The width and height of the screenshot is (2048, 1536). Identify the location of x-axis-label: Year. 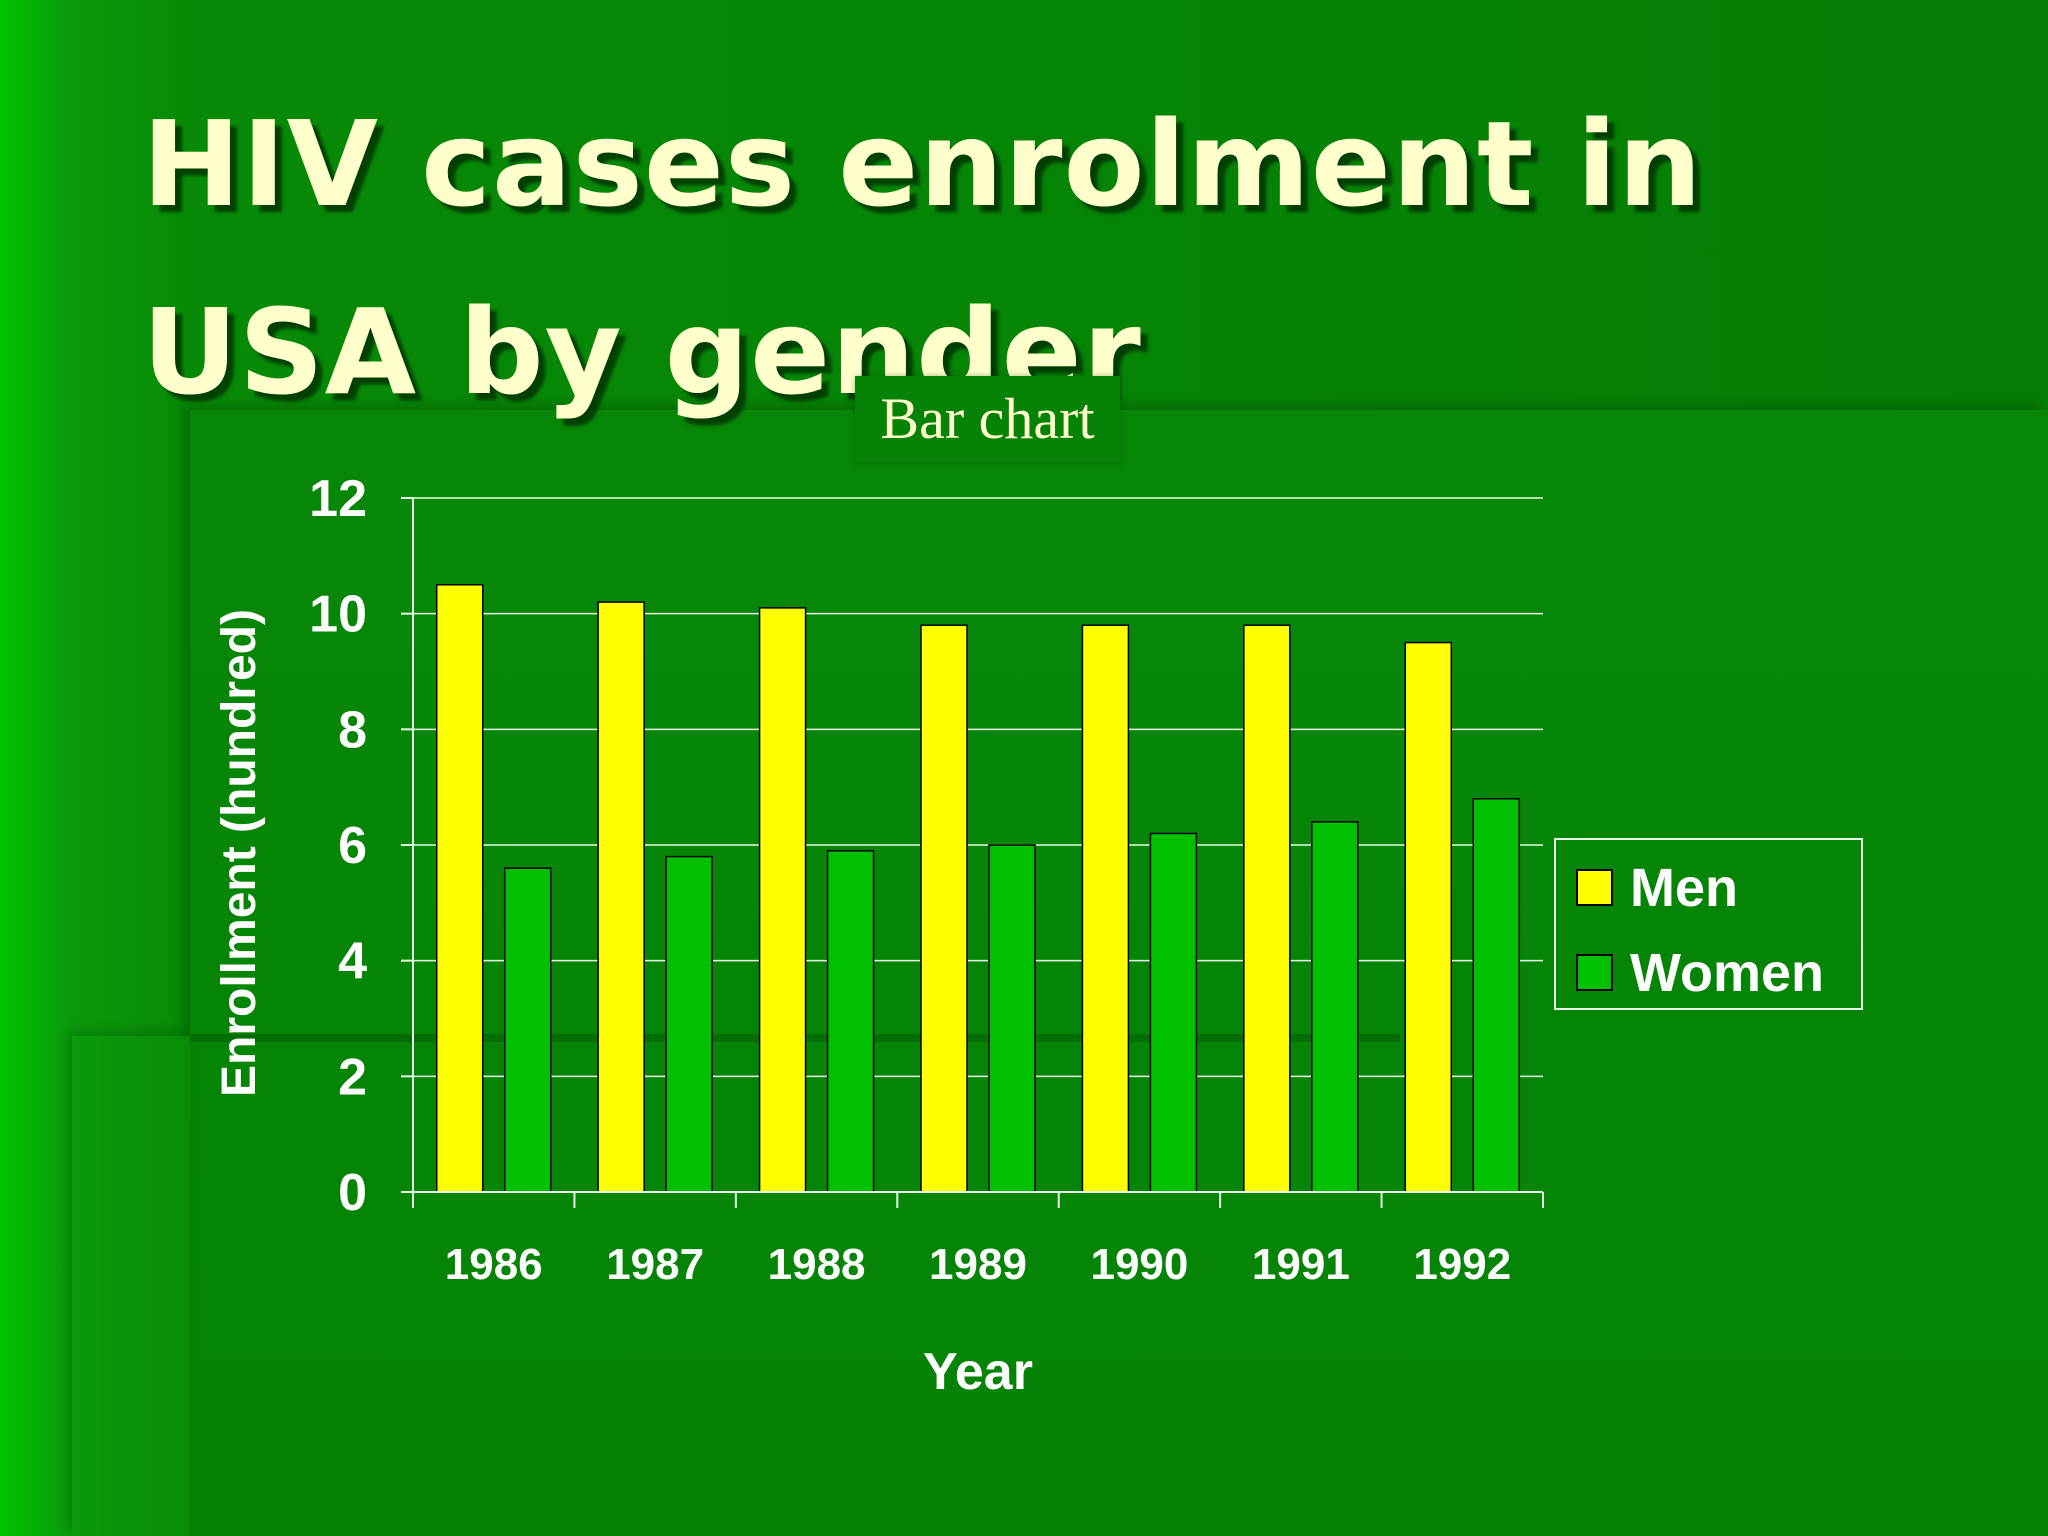
(978, 1372).